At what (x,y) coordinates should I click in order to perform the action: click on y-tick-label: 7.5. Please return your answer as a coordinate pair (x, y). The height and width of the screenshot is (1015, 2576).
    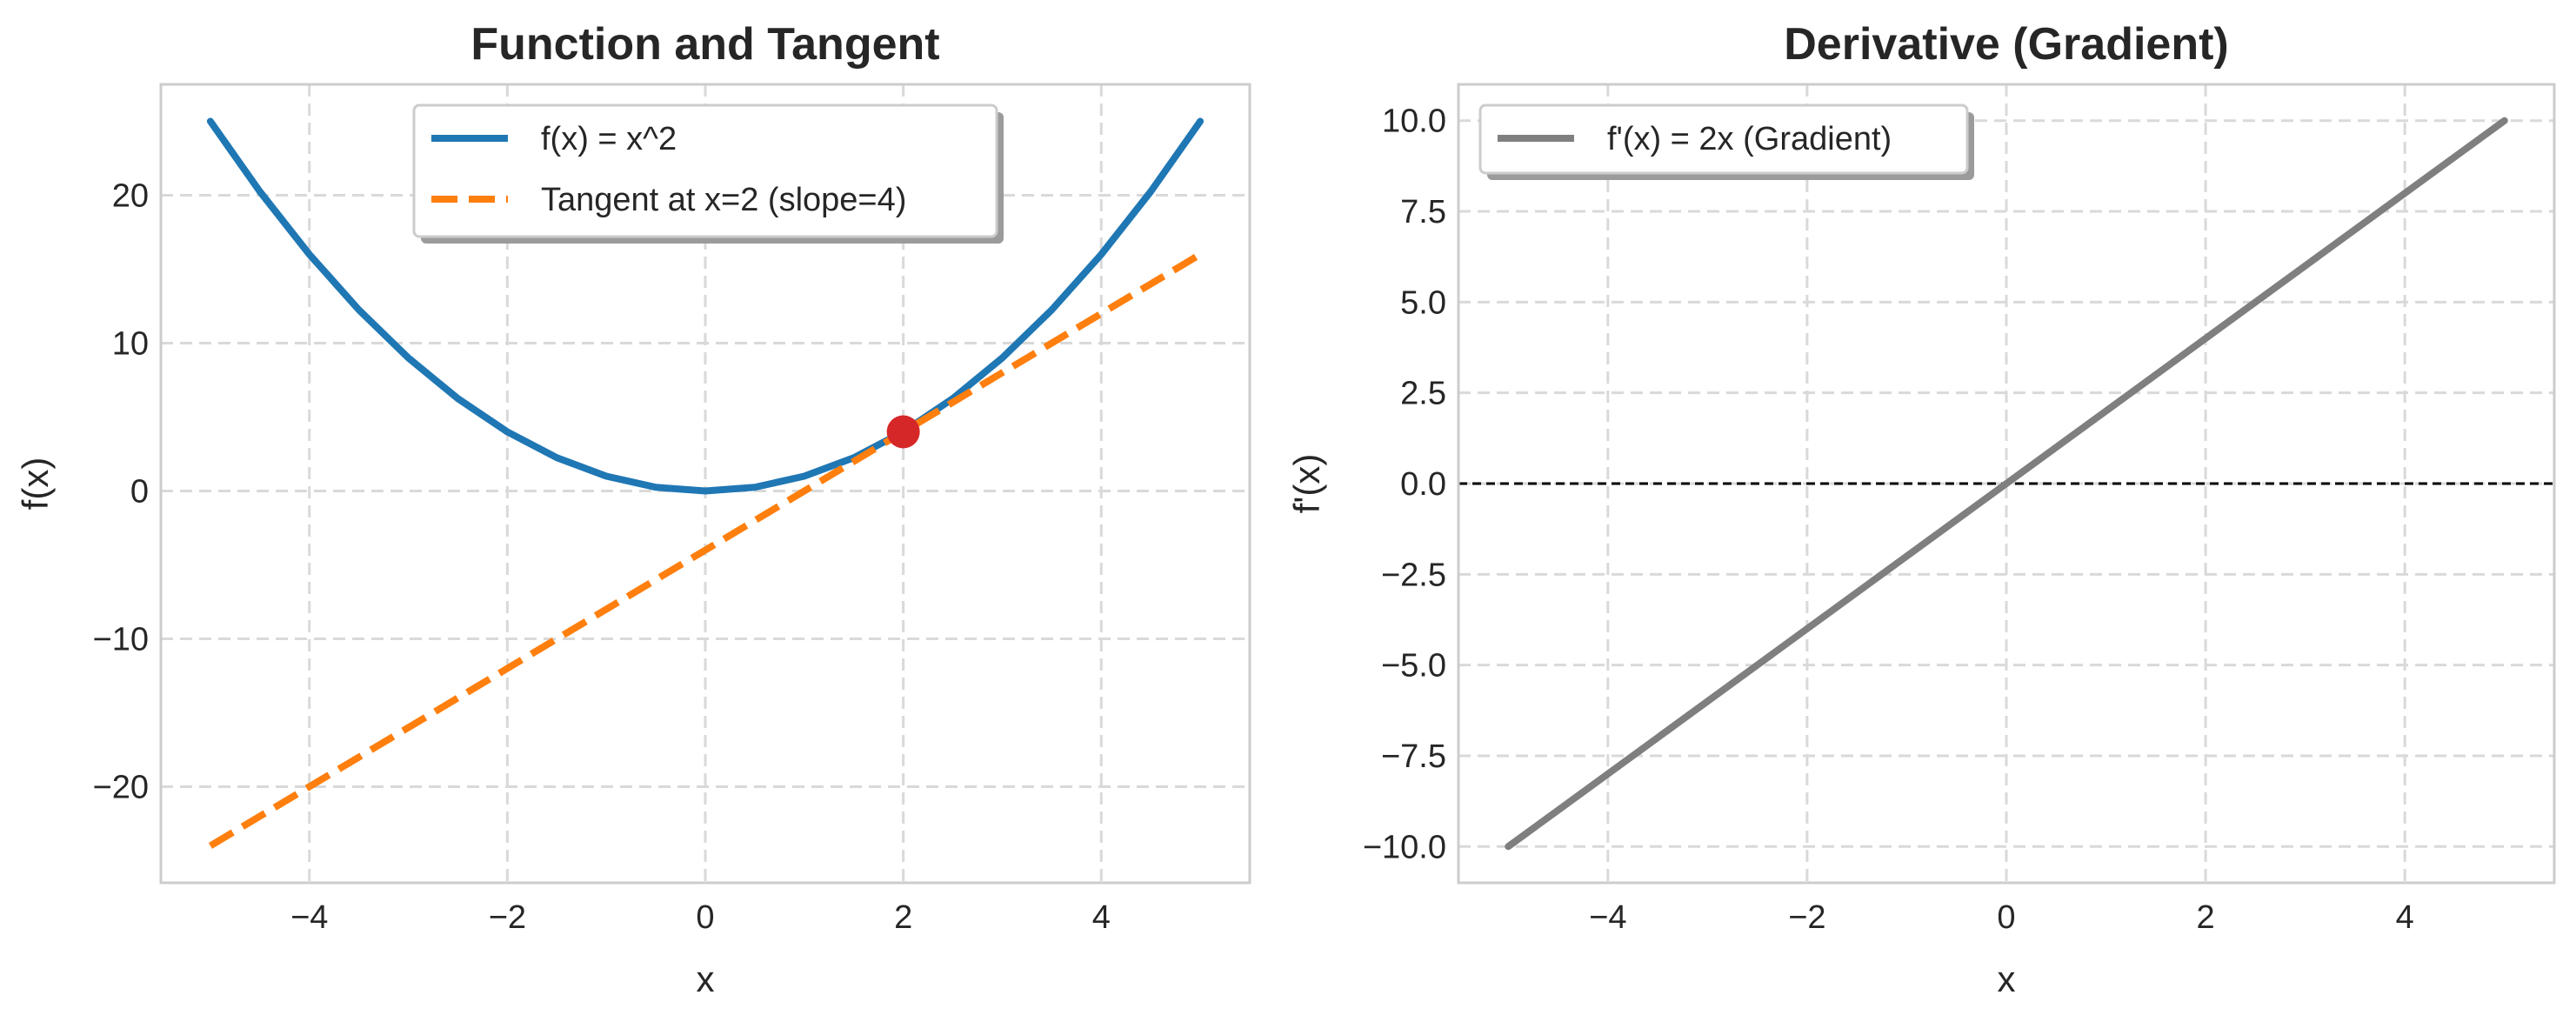
    Looking at the image, I should click on (1423, 212).